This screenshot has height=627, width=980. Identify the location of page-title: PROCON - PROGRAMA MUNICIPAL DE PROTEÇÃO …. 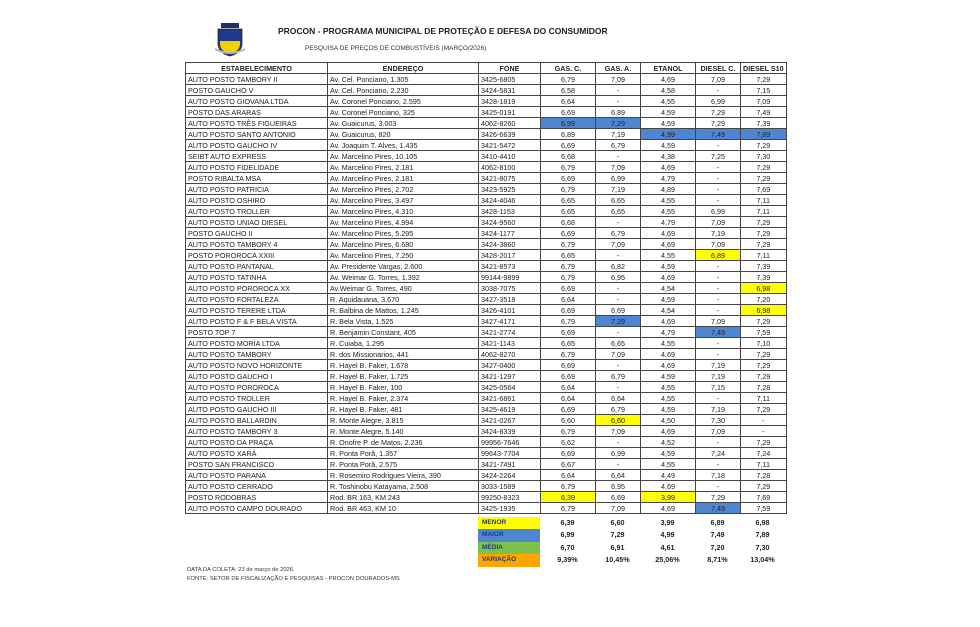
(443, 31).